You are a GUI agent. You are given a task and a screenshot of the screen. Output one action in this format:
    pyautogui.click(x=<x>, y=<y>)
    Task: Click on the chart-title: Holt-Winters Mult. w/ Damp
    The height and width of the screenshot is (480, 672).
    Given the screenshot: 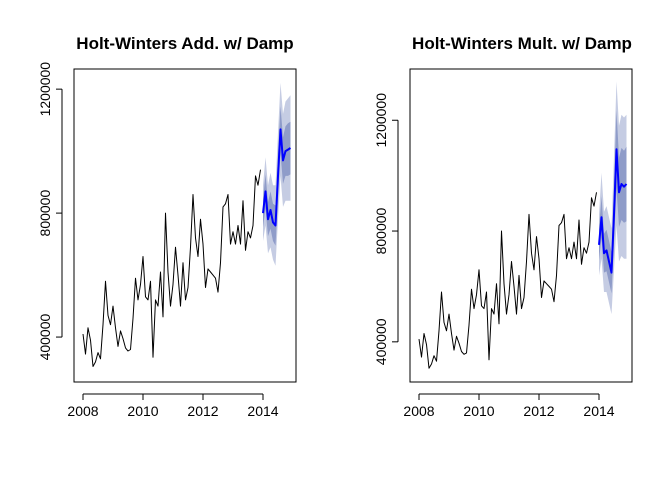 What is the action you would take?
    pyautogui.click(x=522, y=43)
    